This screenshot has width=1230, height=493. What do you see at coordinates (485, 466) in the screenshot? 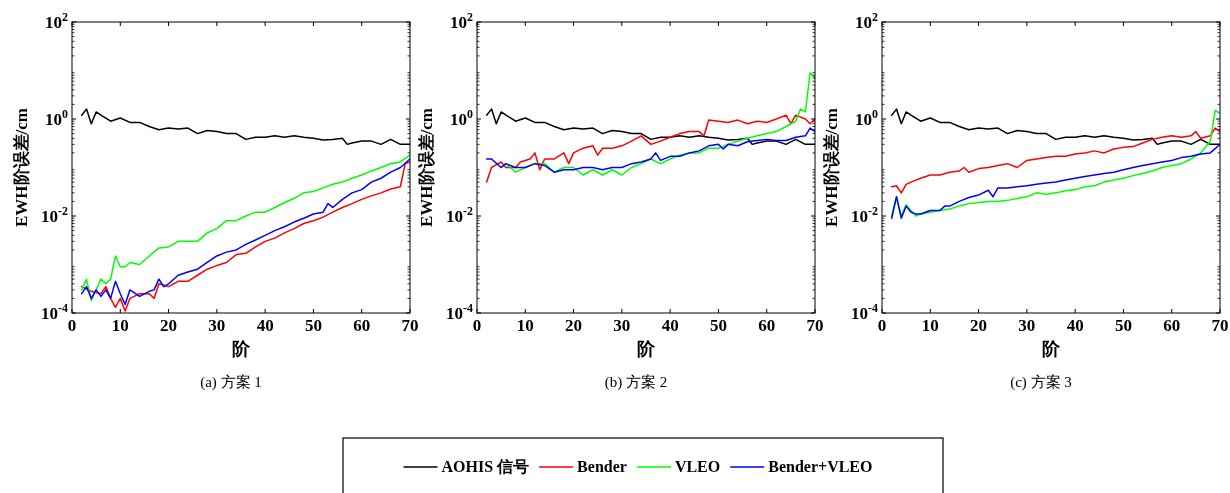
I see `legend-label: AOHIS 信号` at bounding box center [485, 466].